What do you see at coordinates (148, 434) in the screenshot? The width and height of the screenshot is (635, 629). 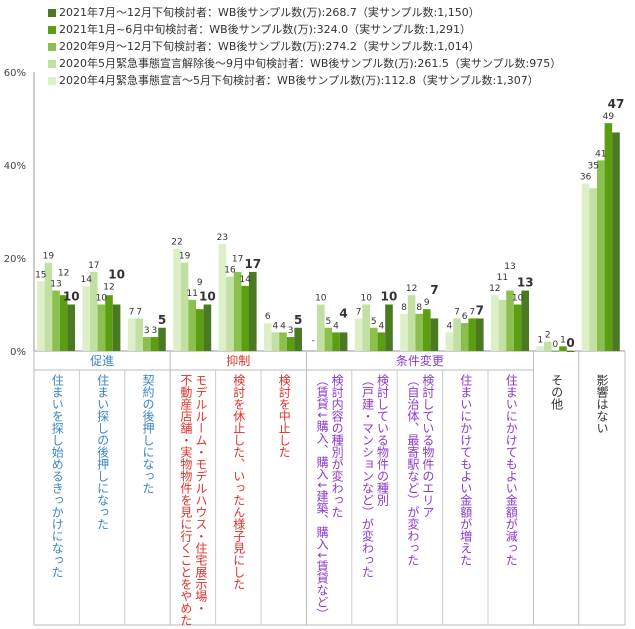 I see `category-label: 契約の後押しになった` at bounding box center [148, 434].